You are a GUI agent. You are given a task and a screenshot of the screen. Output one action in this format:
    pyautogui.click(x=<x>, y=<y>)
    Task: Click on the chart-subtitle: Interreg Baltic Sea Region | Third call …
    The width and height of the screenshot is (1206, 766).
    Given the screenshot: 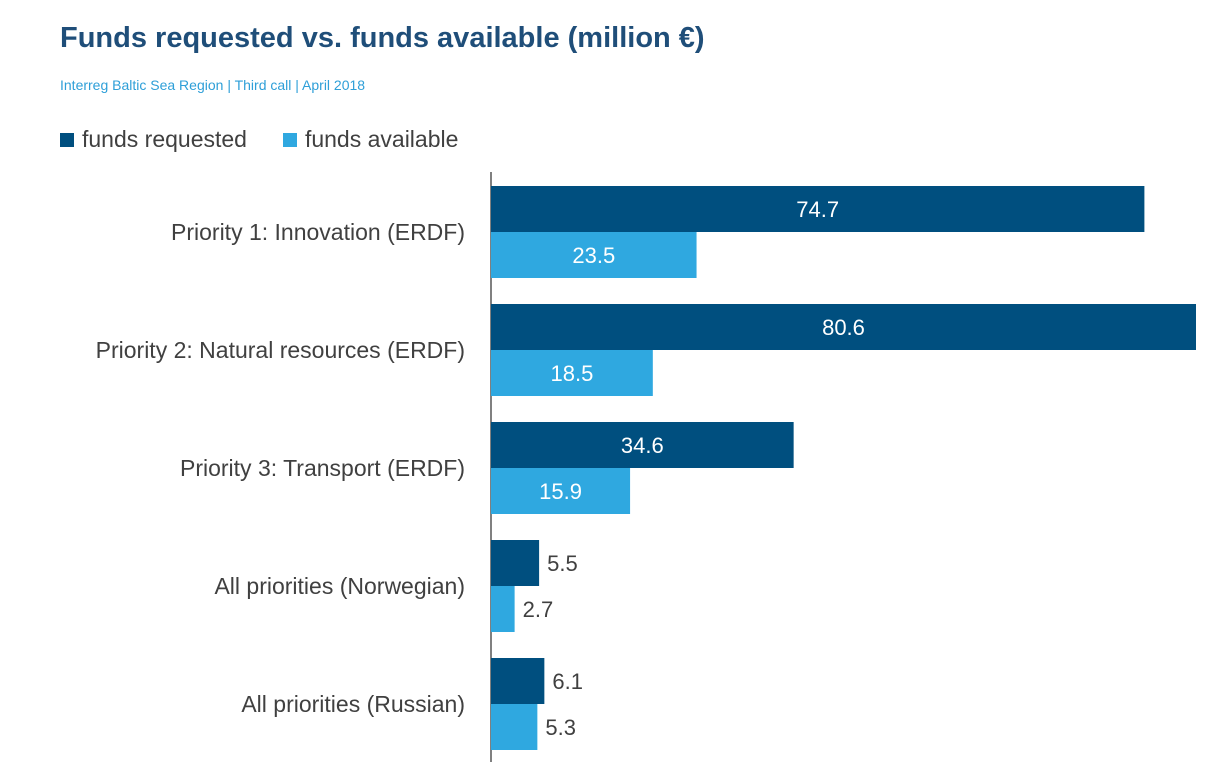 What is the action you would take?
    pyautogui.click(x=213, y=85)
    